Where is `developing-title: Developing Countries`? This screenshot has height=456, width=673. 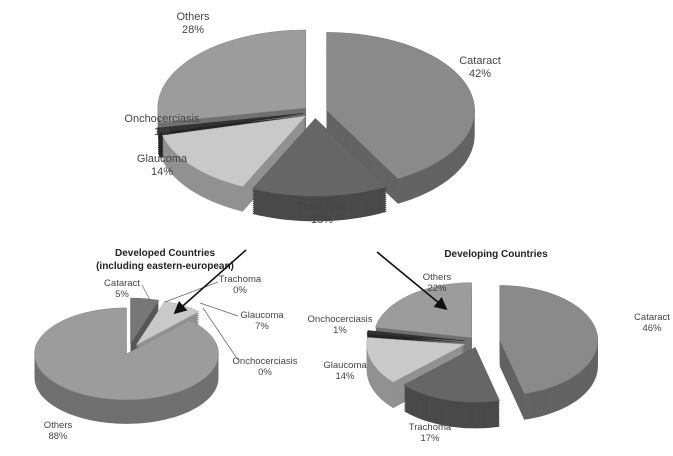 developing-title: Developing Countries is located at coordinates (496, 254).